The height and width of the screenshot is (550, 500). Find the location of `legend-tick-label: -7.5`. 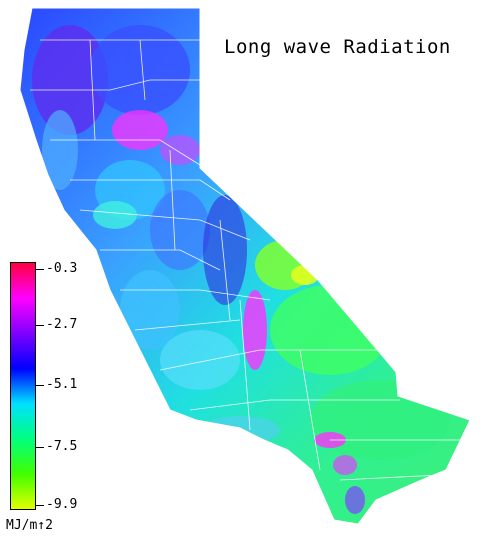

legend-tick-label: -7.5 is located at coordinates (62, 446).